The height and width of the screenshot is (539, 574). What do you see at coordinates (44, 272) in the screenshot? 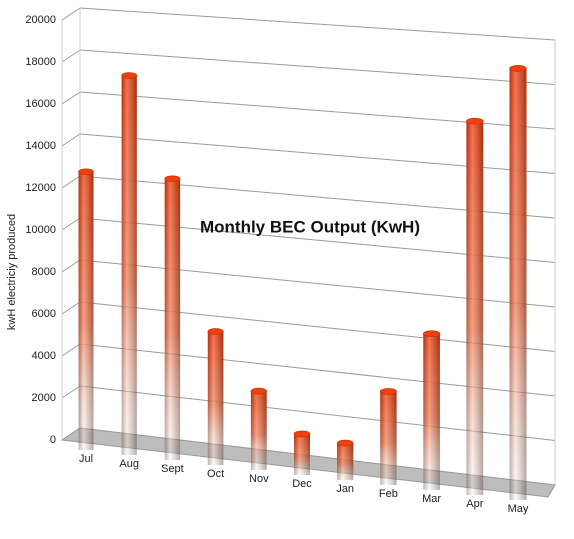
I see `y-tick-label: 8000` at bounding box center [44, 272].